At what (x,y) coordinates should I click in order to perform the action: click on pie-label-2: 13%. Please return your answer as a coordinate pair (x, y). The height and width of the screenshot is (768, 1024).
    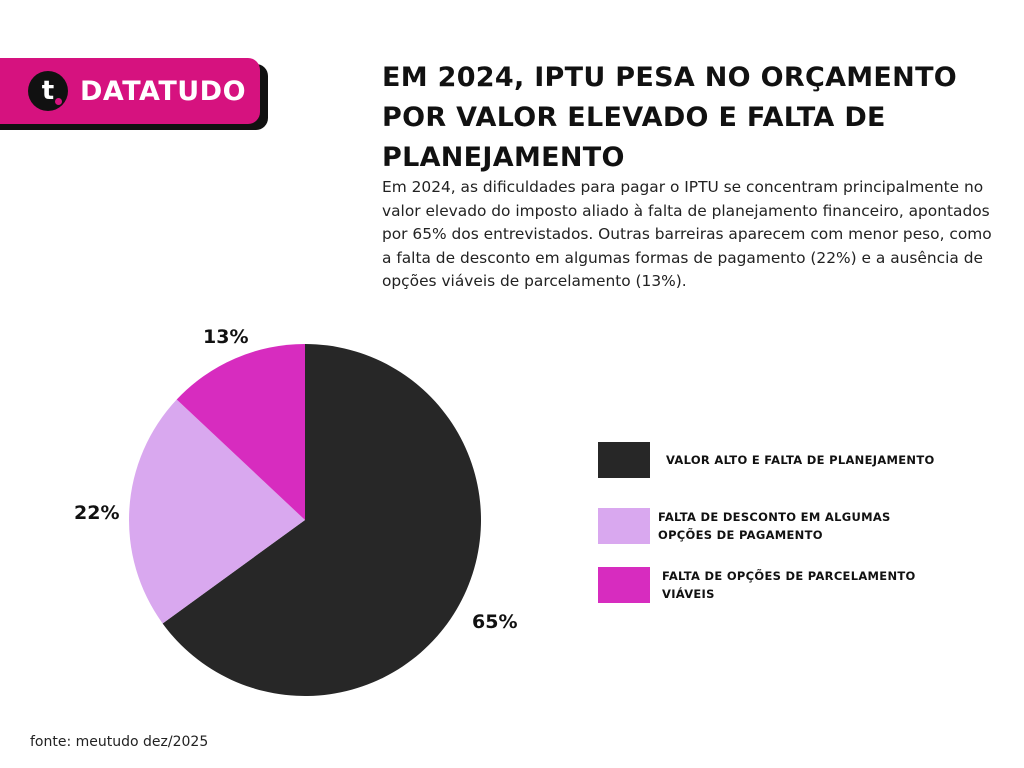
    Looking at the image, I should click on (226, 337).